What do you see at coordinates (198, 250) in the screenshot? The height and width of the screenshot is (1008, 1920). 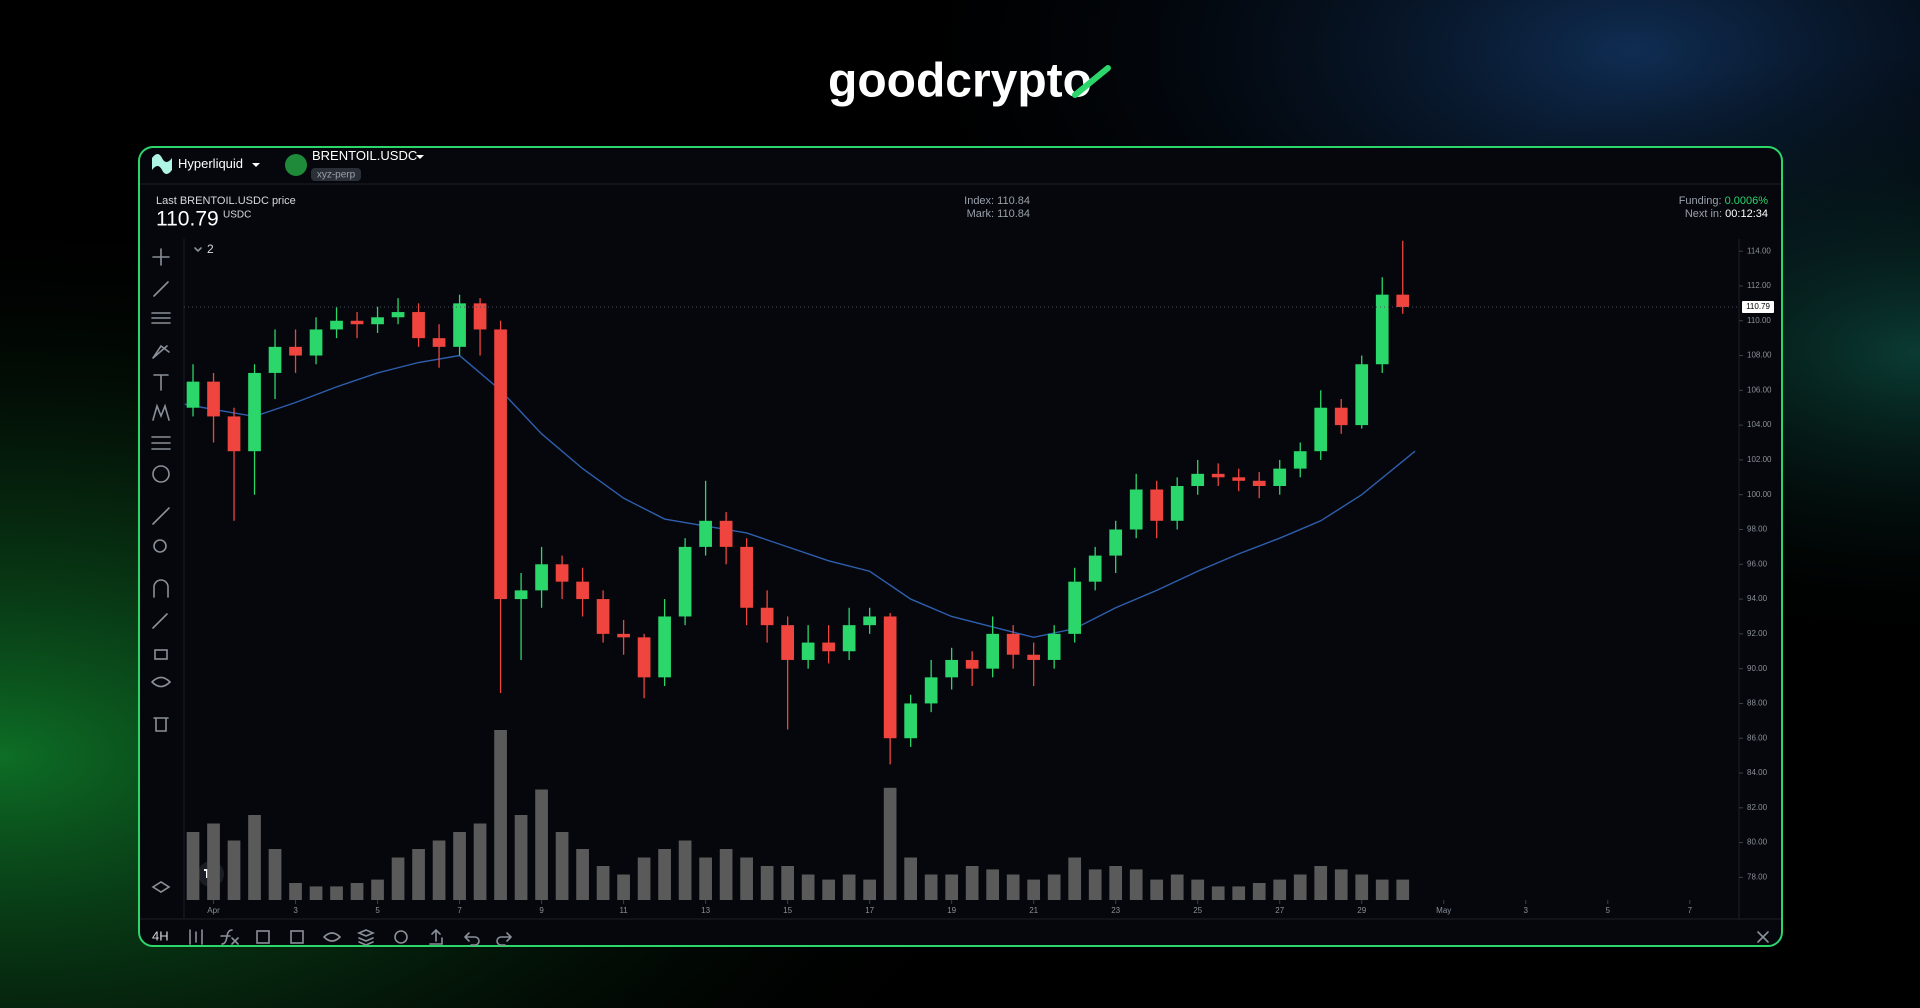 I see `indicator-toggle` at bounding box center [198, 250].